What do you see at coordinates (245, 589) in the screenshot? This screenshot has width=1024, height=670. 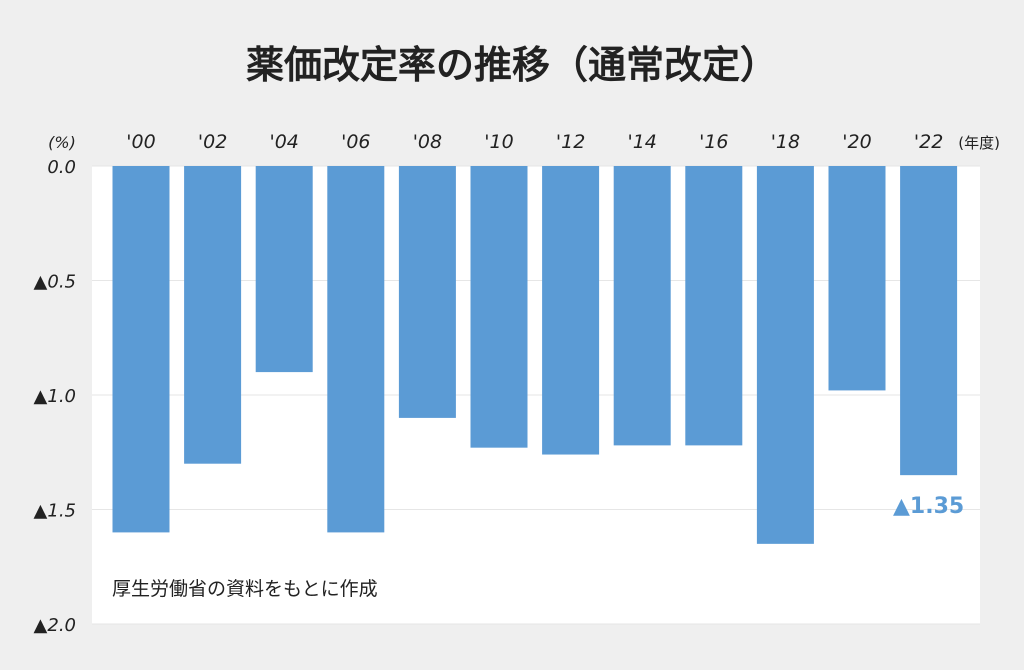 I see `source-note: 厚生労働省の資料をもとに作成` at bounding box center [245, 589].